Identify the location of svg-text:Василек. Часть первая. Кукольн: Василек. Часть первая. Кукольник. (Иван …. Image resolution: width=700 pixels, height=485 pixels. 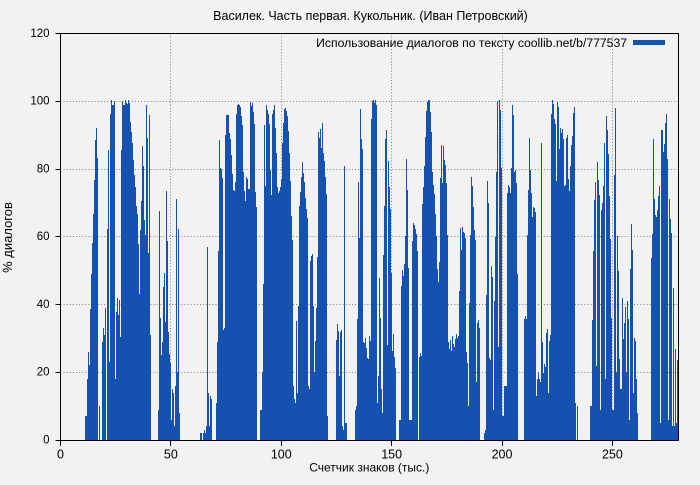
(370, 16).